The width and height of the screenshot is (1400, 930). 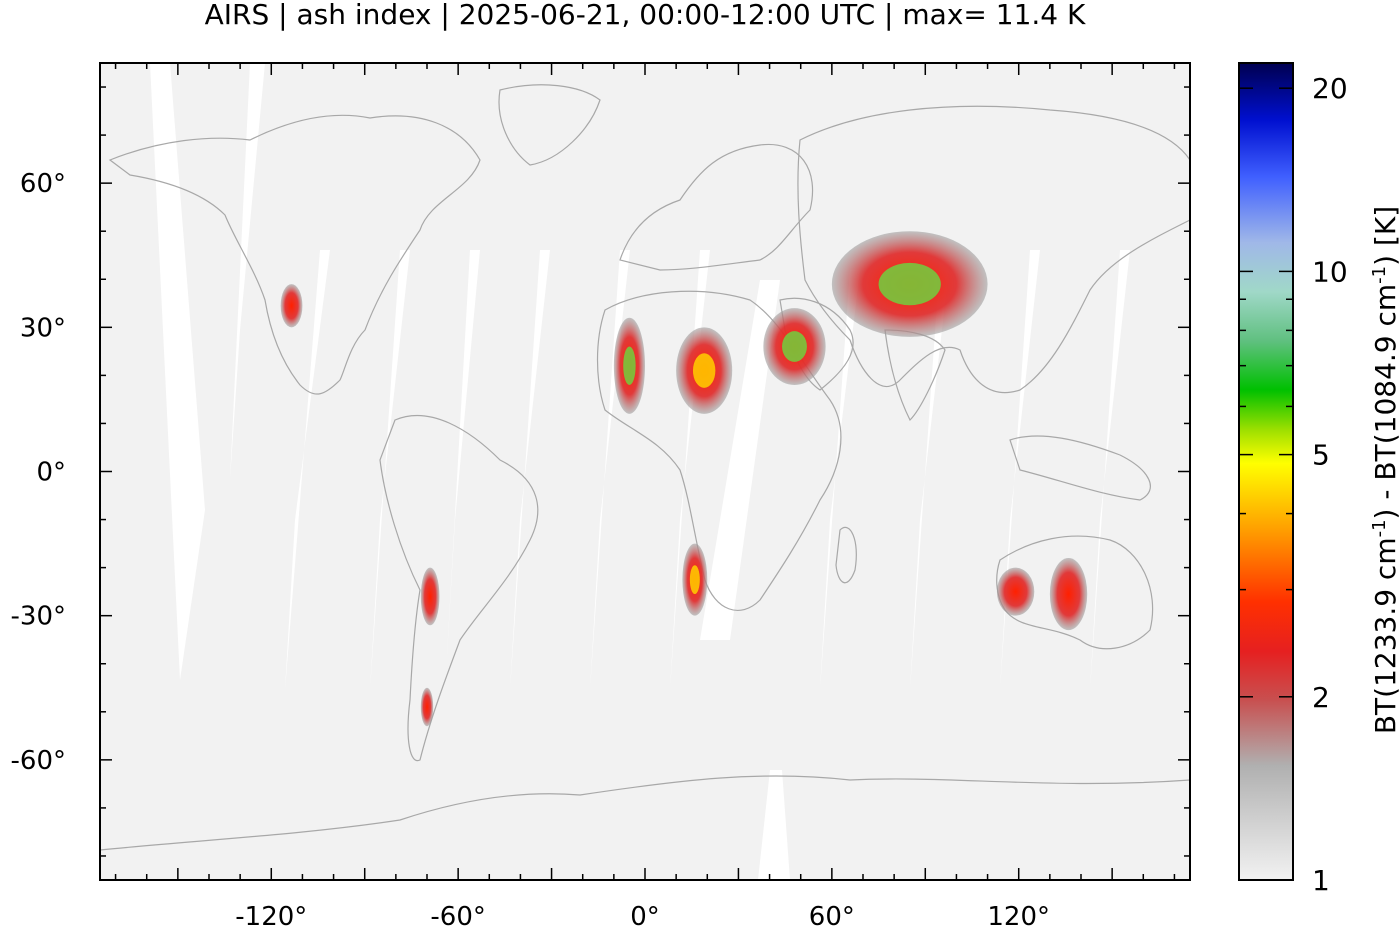 What do you see at coordinates (1266, 484) in the screenshot?
I see `colorbar-ticks` at bounding box center [1266, 484].